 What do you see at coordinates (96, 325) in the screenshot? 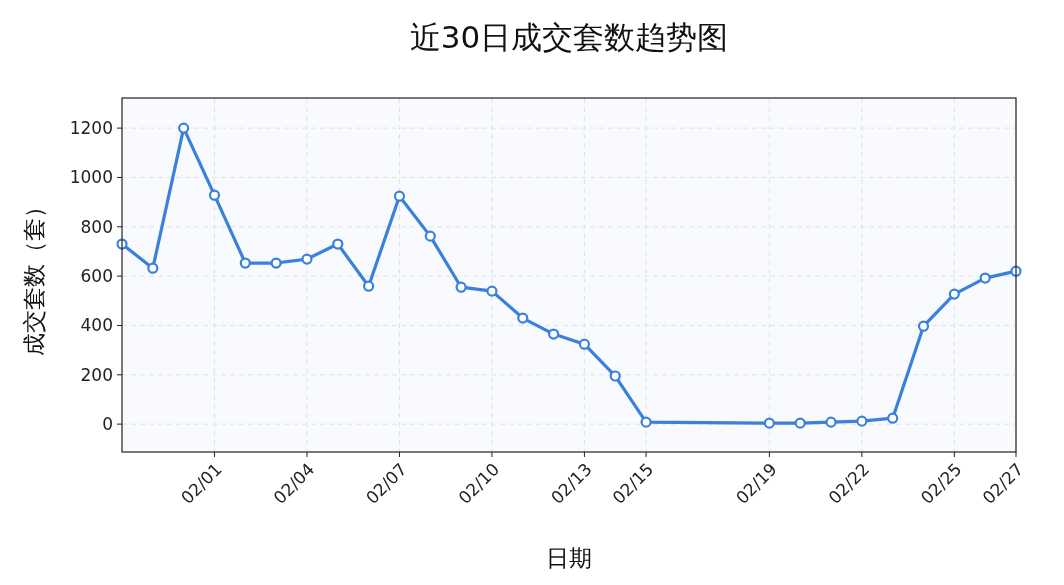
I see `y-tick-label: 400` at bounding box center [96, 325].